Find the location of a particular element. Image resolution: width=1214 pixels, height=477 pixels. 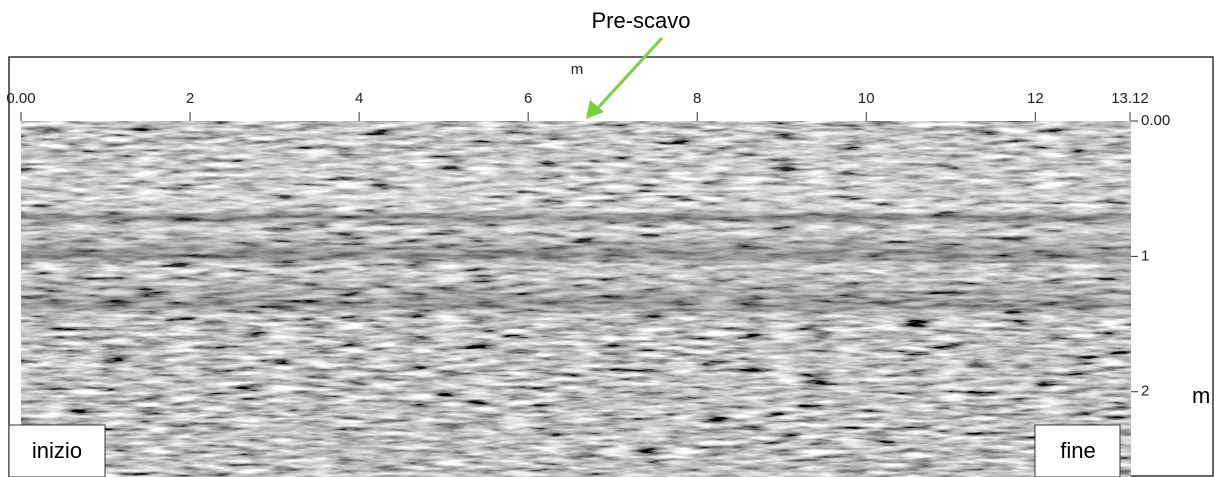

end-box is located at coordinates (1077, 450).